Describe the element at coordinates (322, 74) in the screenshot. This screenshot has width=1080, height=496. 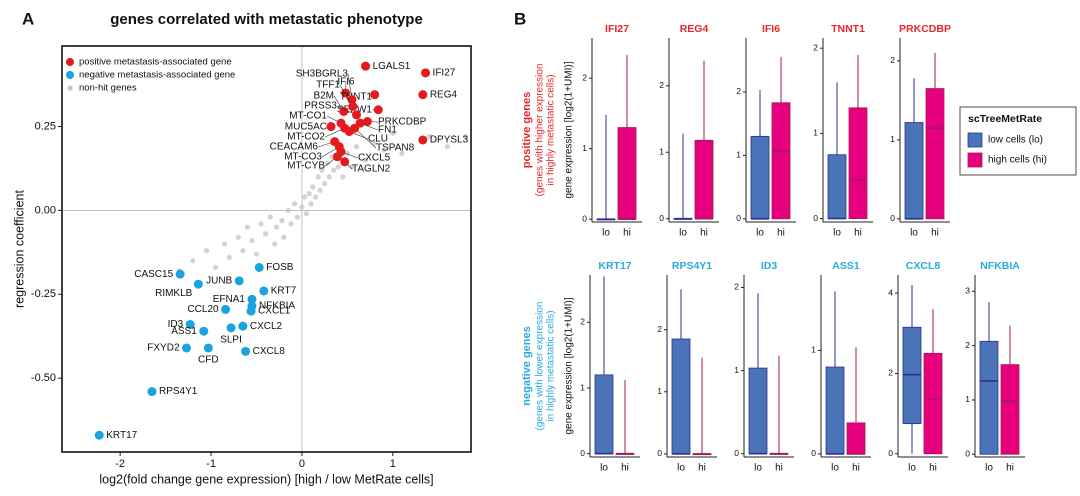
I see `point-label: SH3BGRL3` at that location.